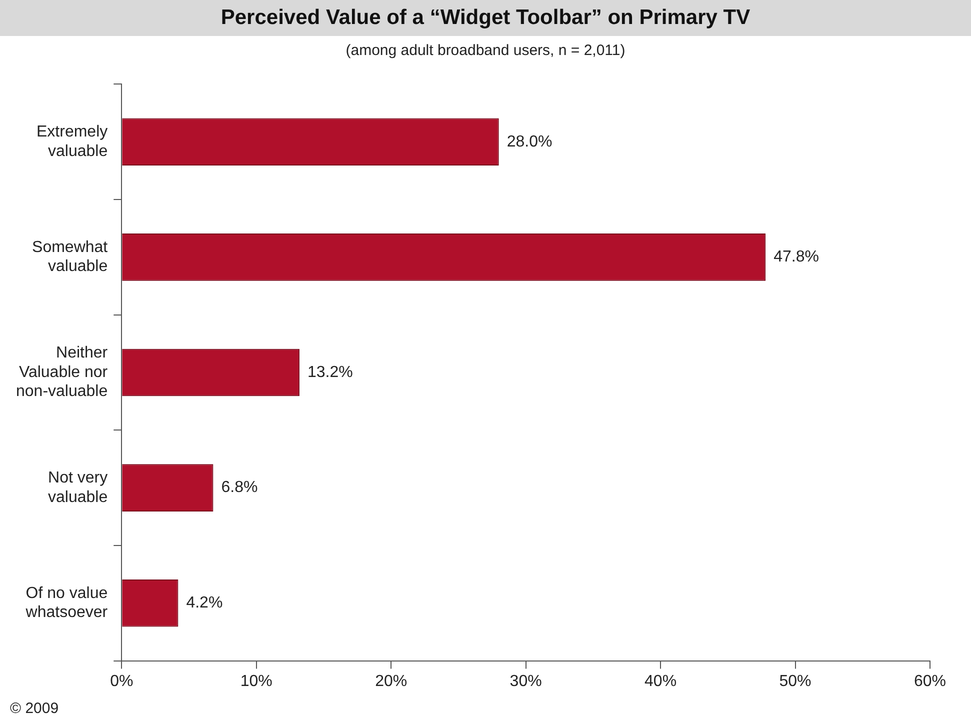  I want to click on x-tick-label: 30%, so click(526, 681).